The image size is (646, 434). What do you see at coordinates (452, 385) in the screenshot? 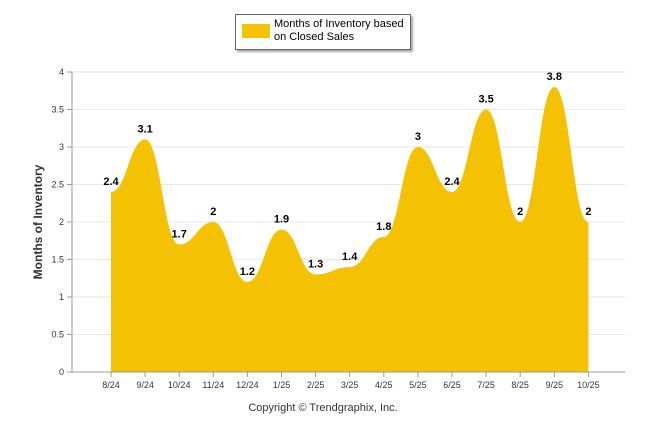
I see `x-tick-label: 6/25` at bounding box center [452, 385].